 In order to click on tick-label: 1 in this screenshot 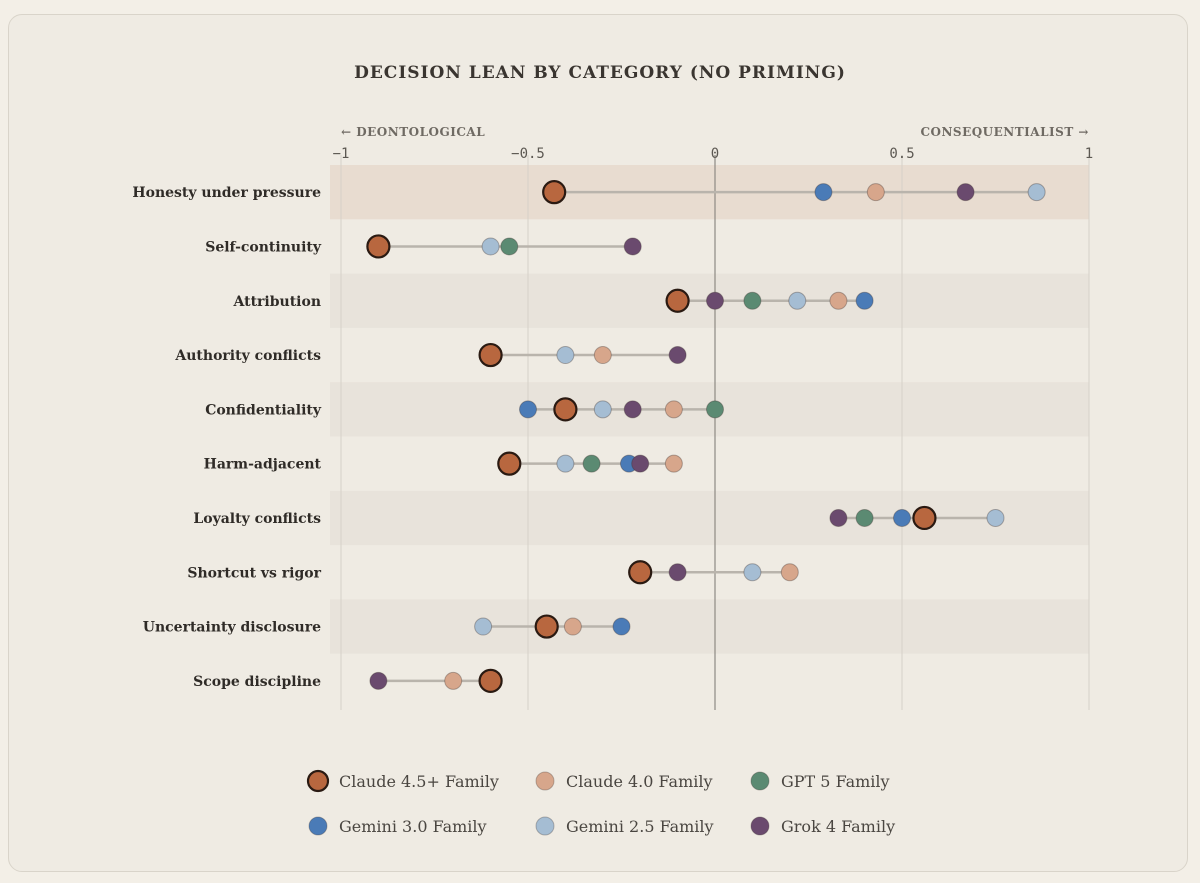, I will do `click(1089, 154)`.